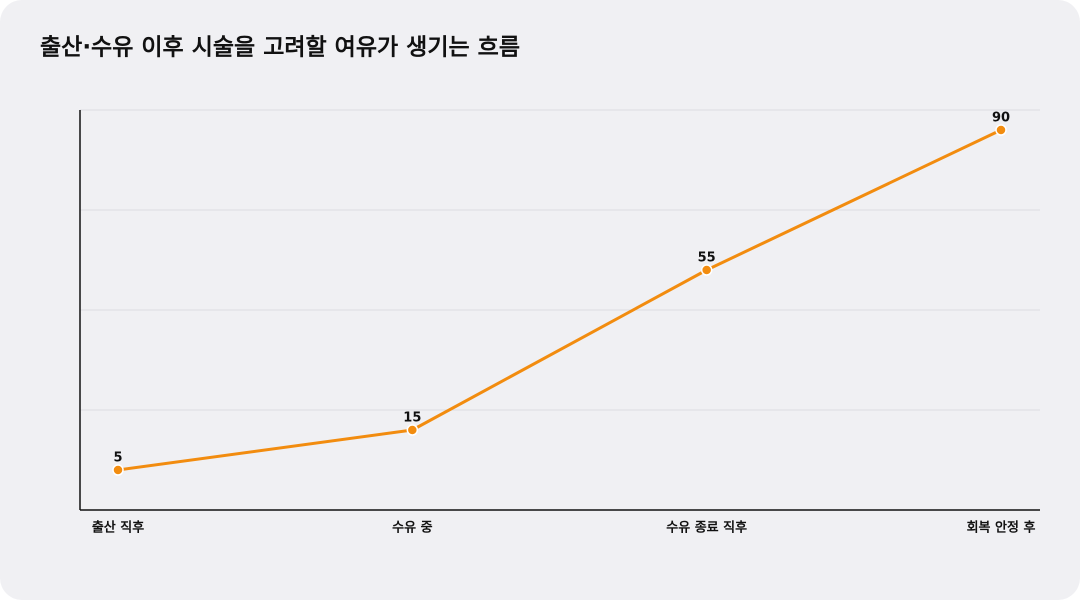  Describe the element at coordinates (117, 458) in the screenshot. I see `data-label: 5` at that location.